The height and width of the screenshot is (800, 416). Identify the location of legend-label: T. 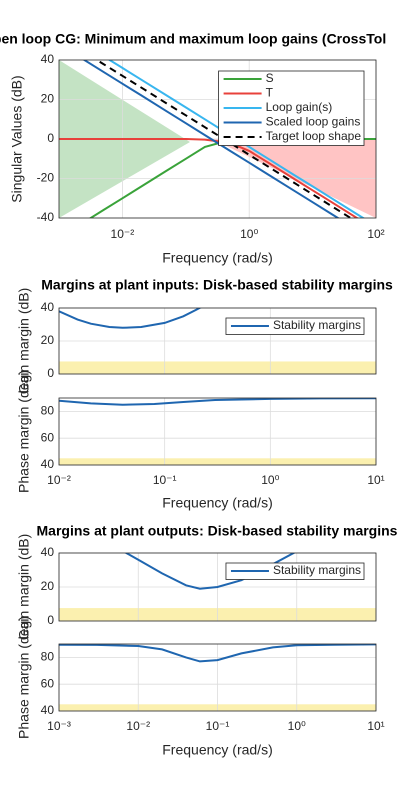
(270, 93).